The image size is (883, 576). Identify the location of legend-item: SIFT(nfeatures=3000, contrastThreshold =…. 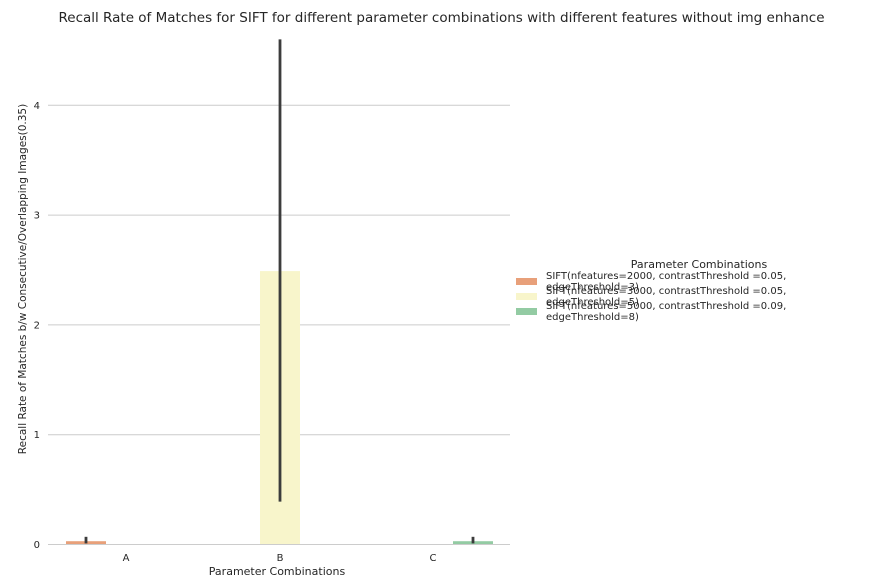
(698, 297).